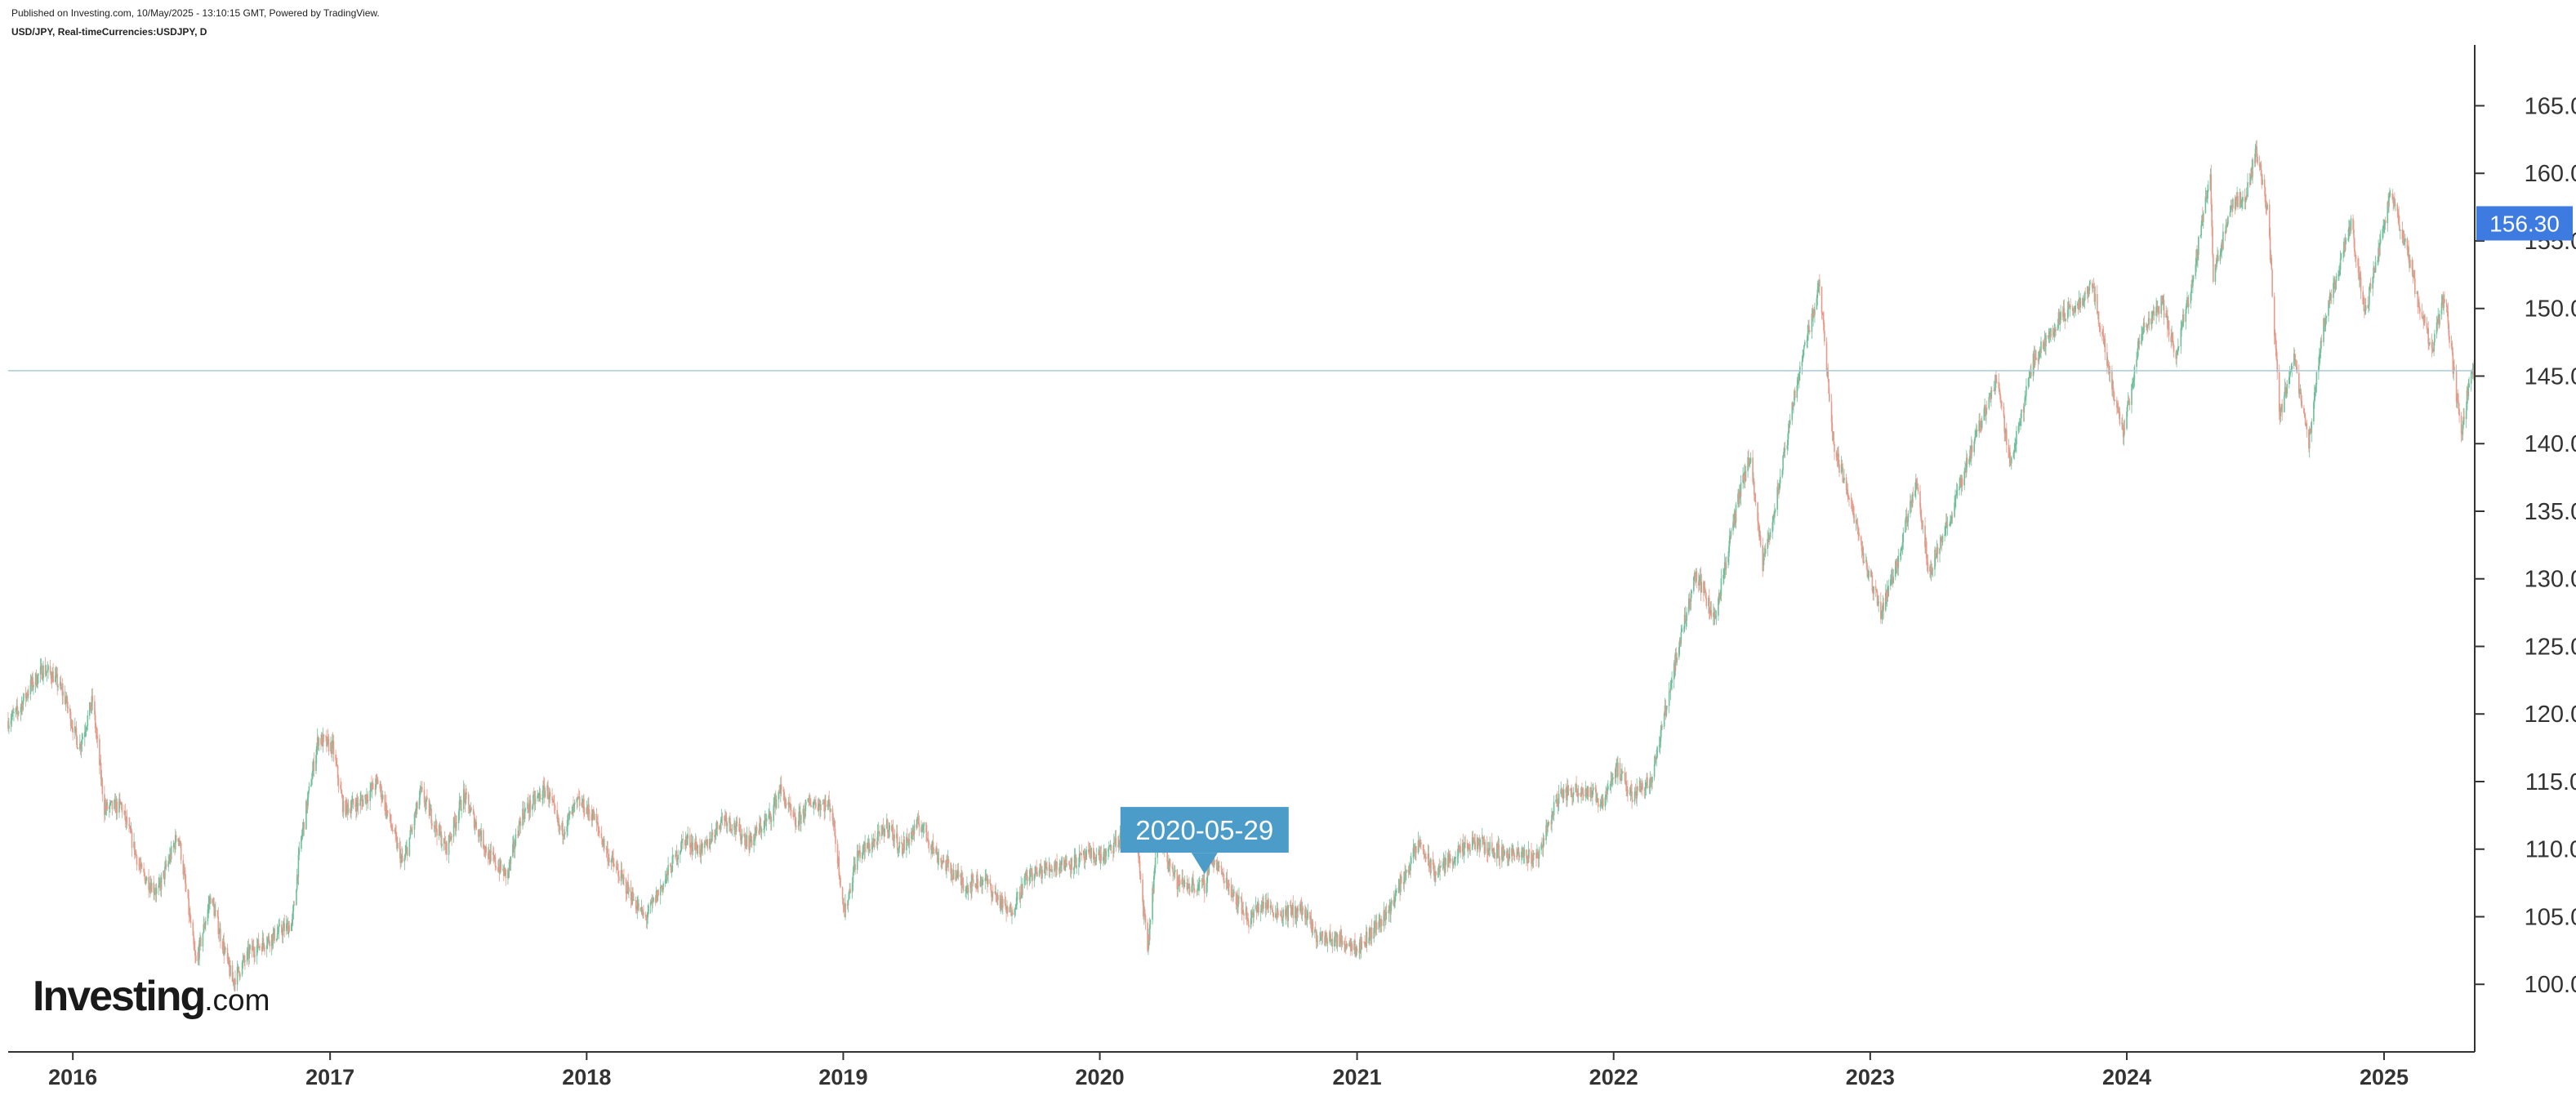 The height and width of the screenshot is (1096, 2576). I want to click on last-price-badge-box, so click(2524, 223).